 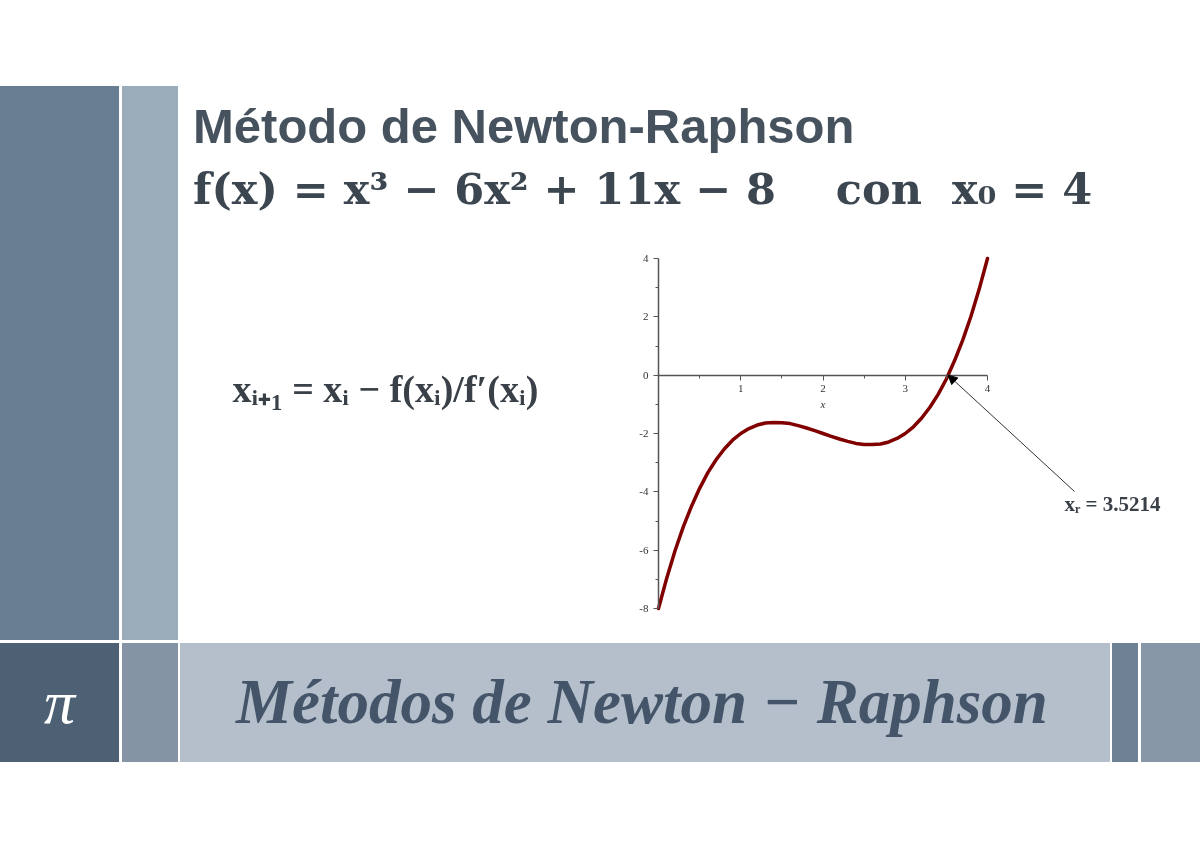 I want to click on text: Métodos de Newton − Raphson, so click(x=642, y=702).